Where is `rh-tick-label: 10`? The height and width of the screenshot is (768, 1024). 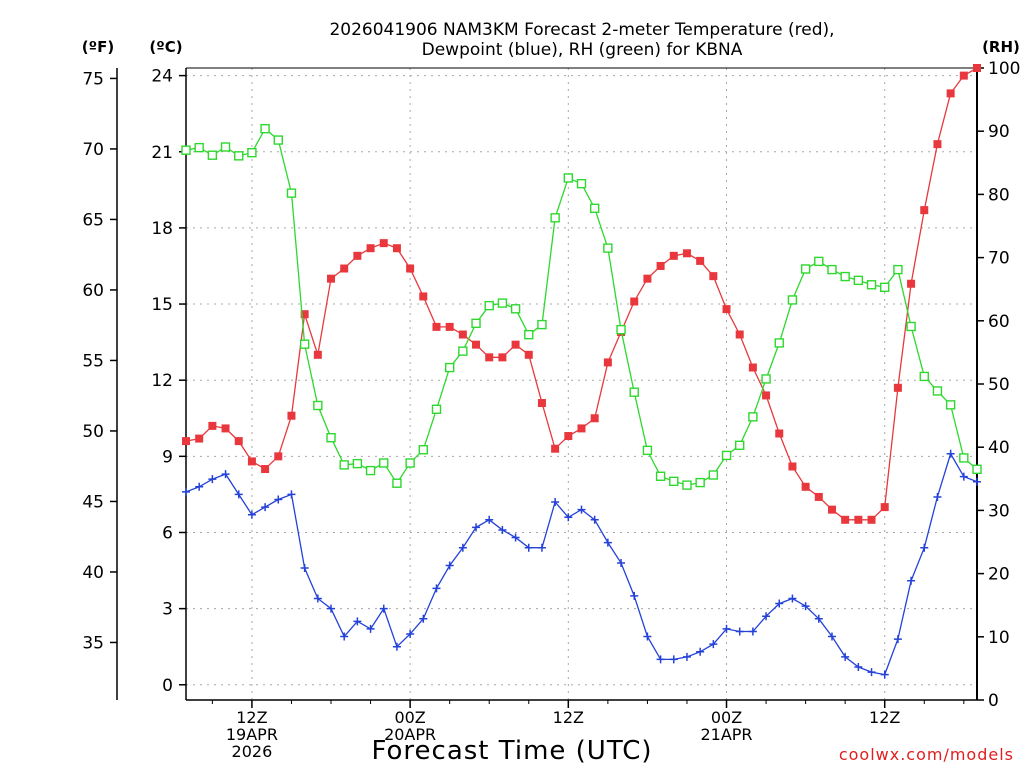
rh-tick-label: 10 is located at coordinates (999, 638).